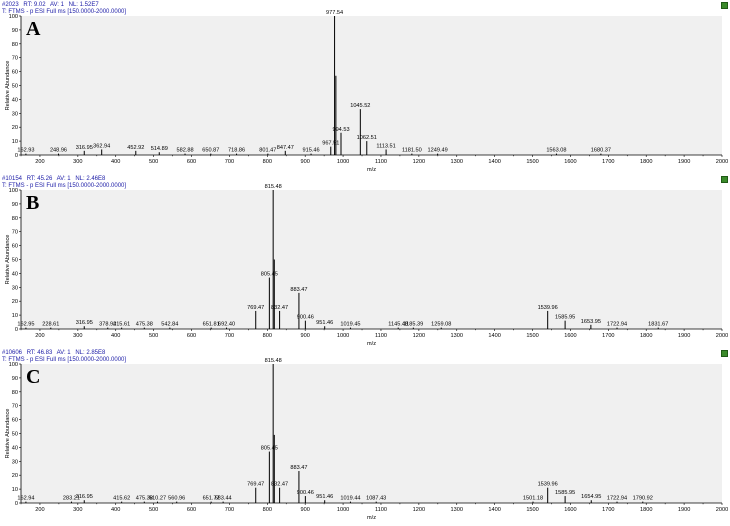  What do you see at coordinates (413, 325) in the screenshot?
I see `peak-label: 1185.39` at bounding box center [413, 325].